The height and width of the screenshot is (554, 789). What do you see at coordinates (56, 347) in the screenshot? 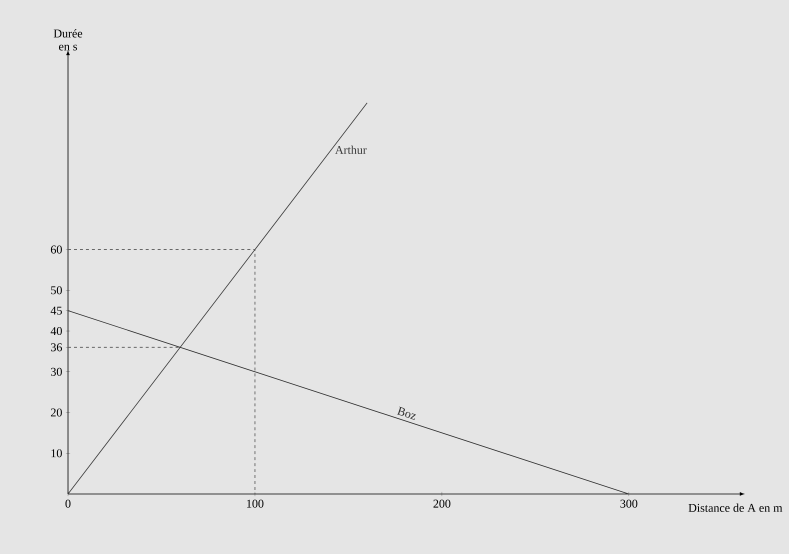
I see `y-tick-label: 36` at bounding box center [56, 347].